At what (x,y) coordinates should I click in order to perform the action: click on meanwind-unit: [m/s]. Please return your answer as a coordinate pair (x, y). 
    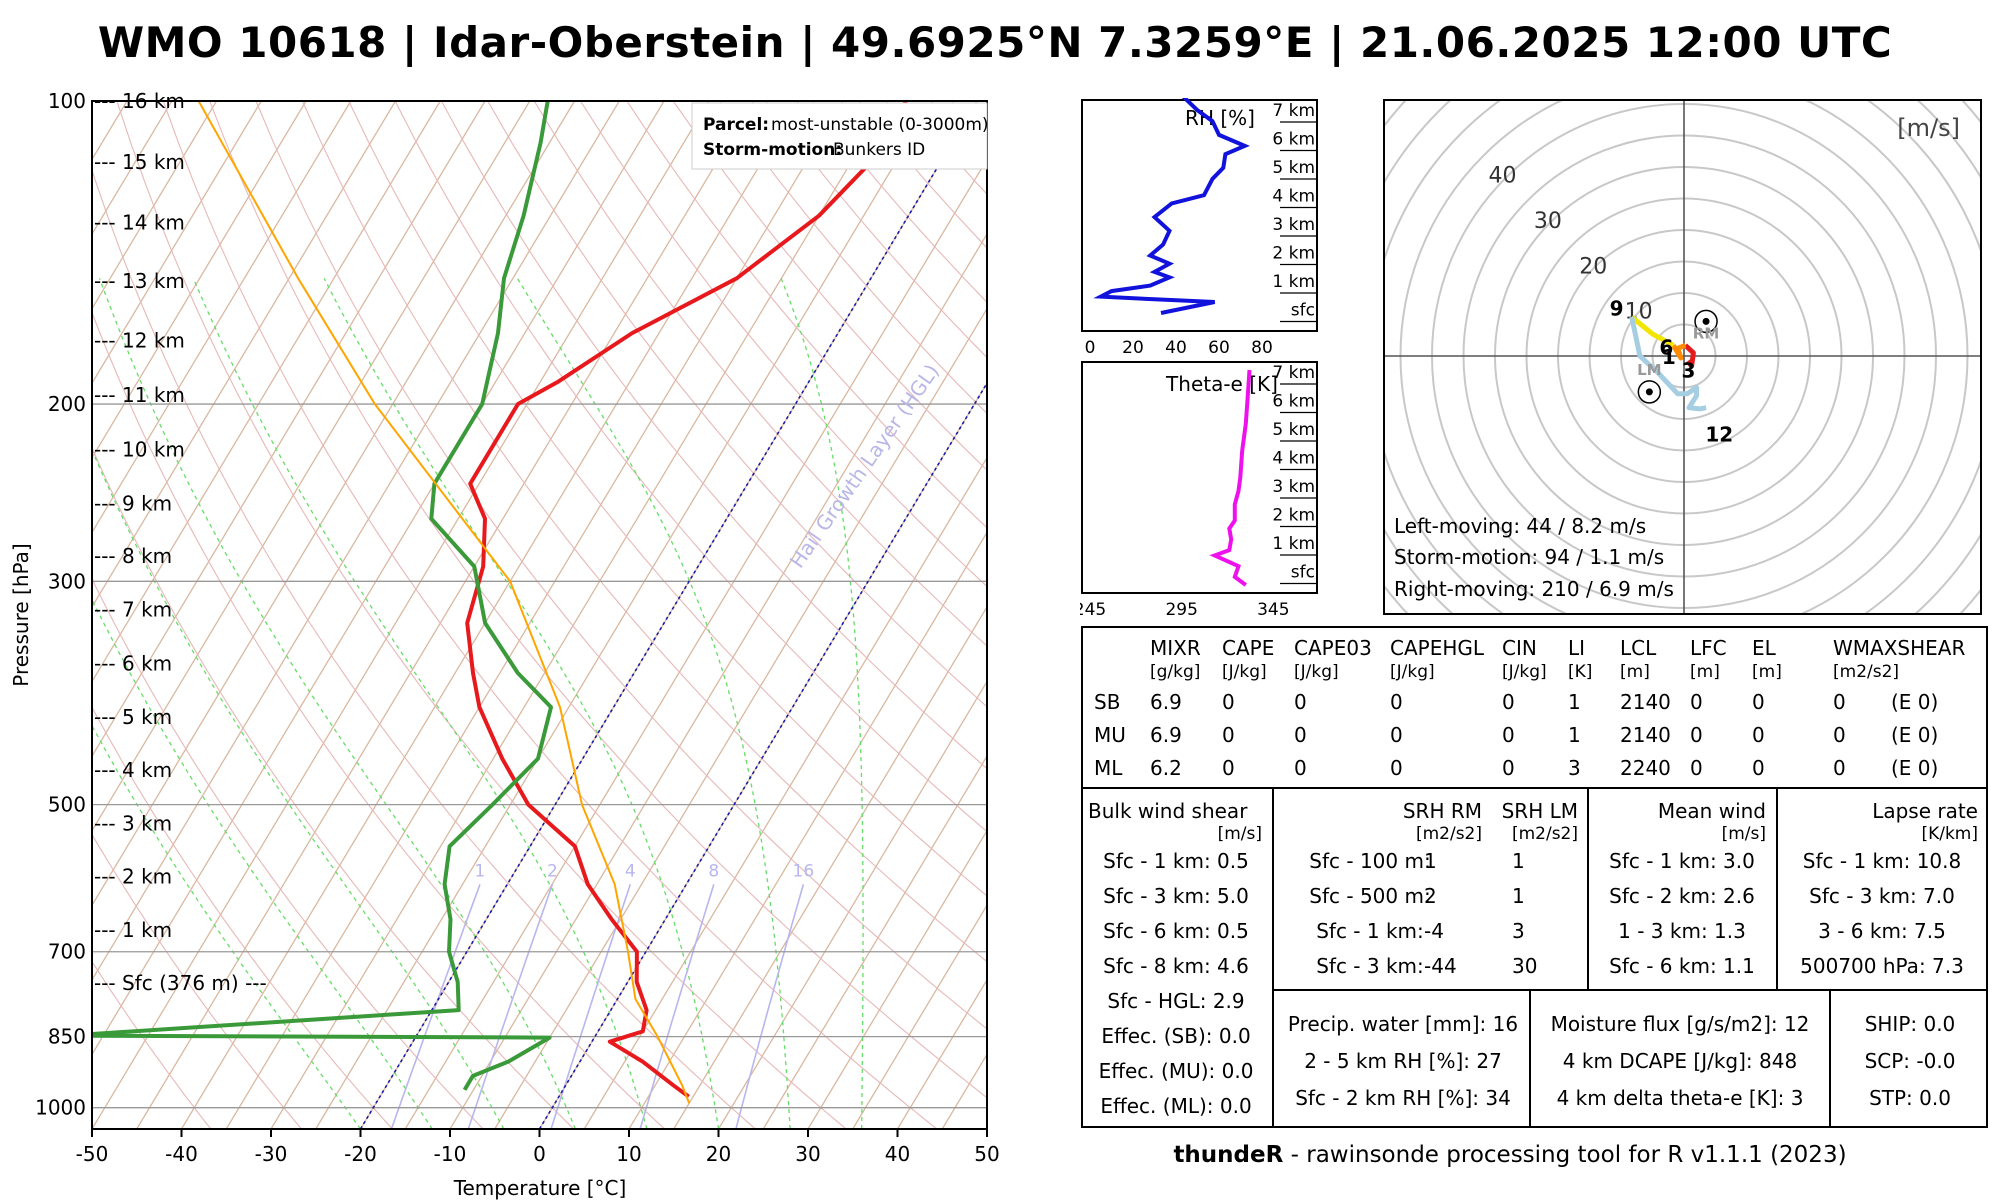
    Looking at the image, I should click on (1744, 834).